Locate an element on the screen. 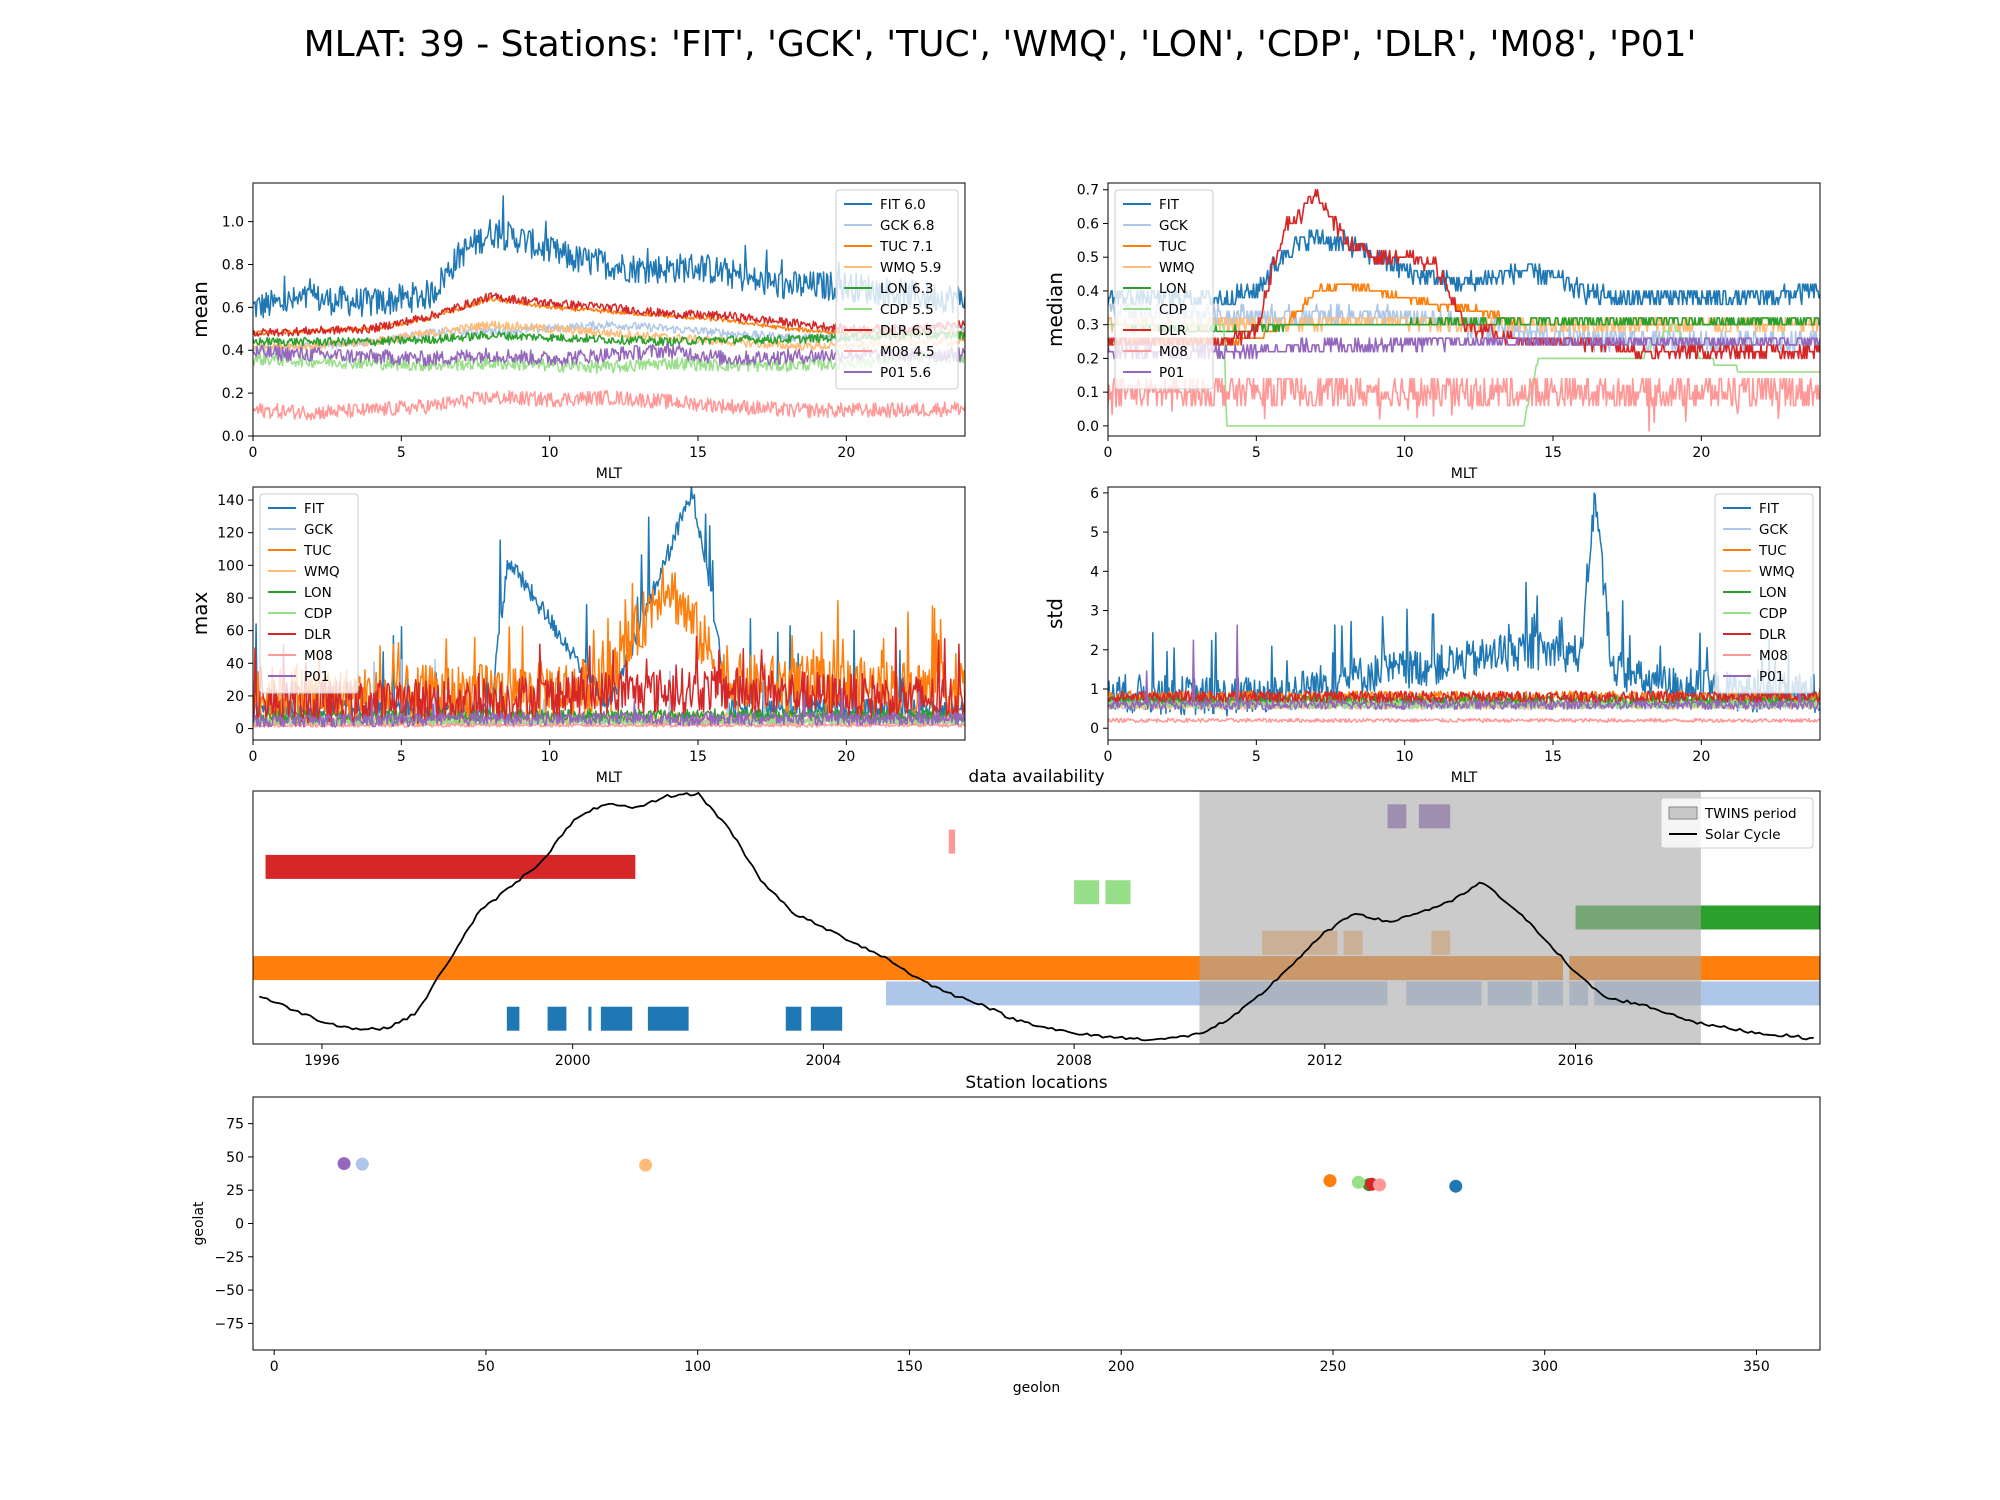 The image size is (2000, 1500). availability-legend: TWINS period Solar Cycle is located at coordinates (1737, 823).